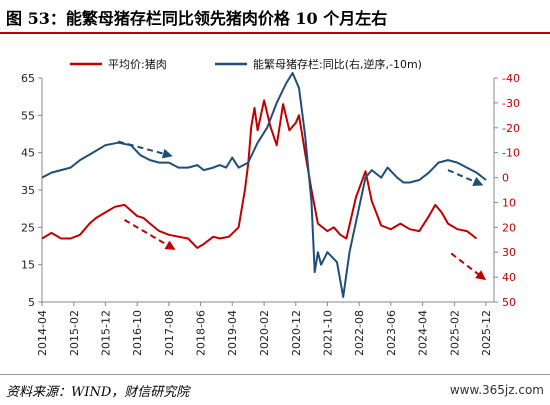  Describe the element at coordinates (509, 202) in the screenshot. I see `right-tick-label: 10` at that location.